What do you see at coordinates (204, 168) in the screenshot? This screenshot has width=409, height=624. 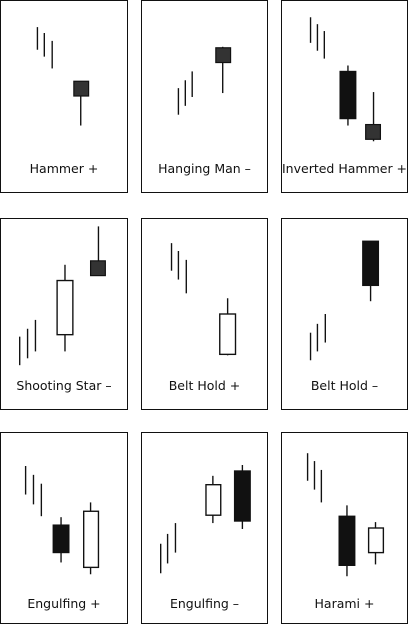 I see `pattern-label: Hanging Man –` at bounding box center [204, 168].